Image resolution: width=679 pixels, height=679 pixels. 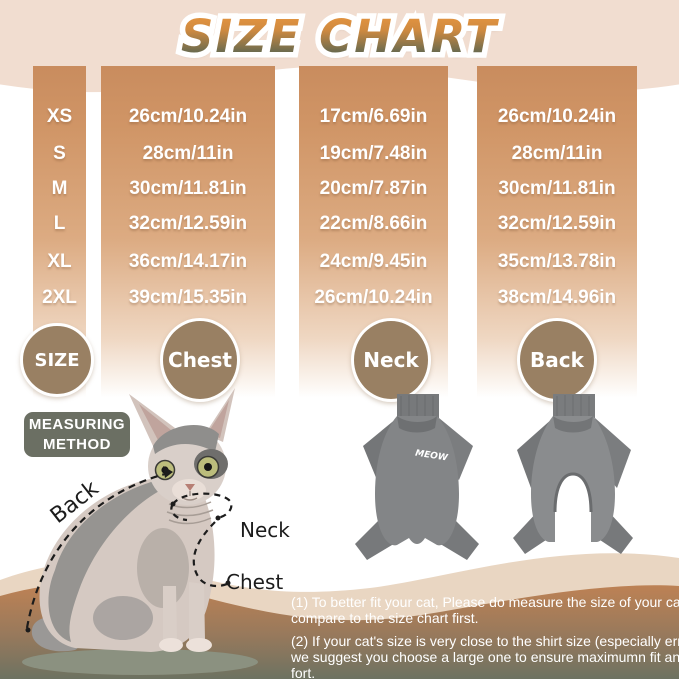 I want to click on chest-value: 36cm/14.17in, so click(x=188, y=261).